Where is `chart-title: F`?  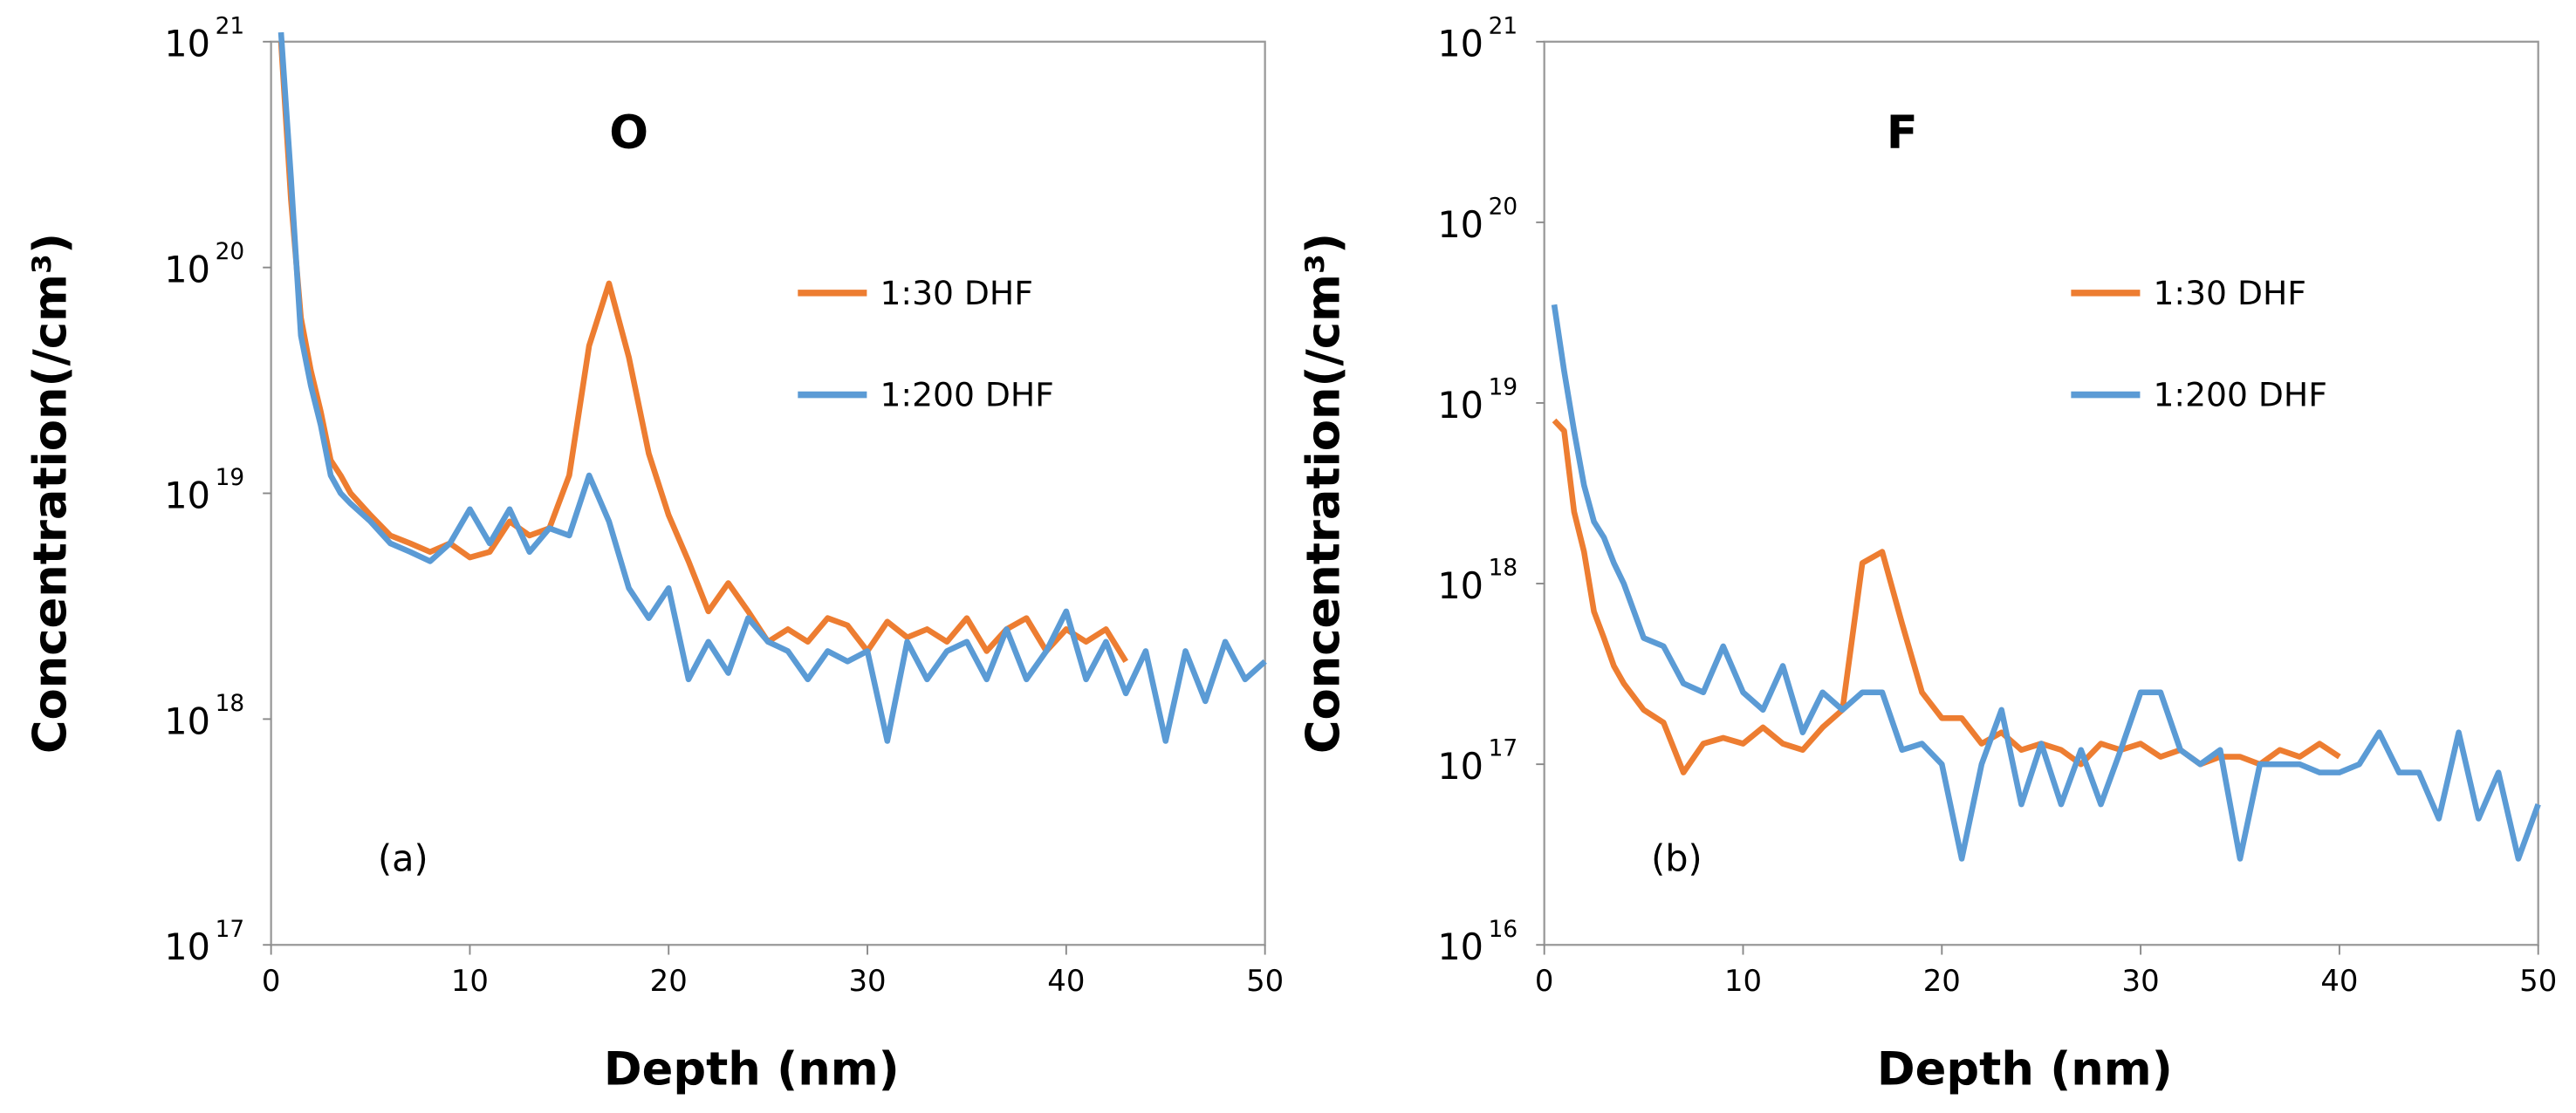
chart-title: F is located at coordinates (1902, 133).